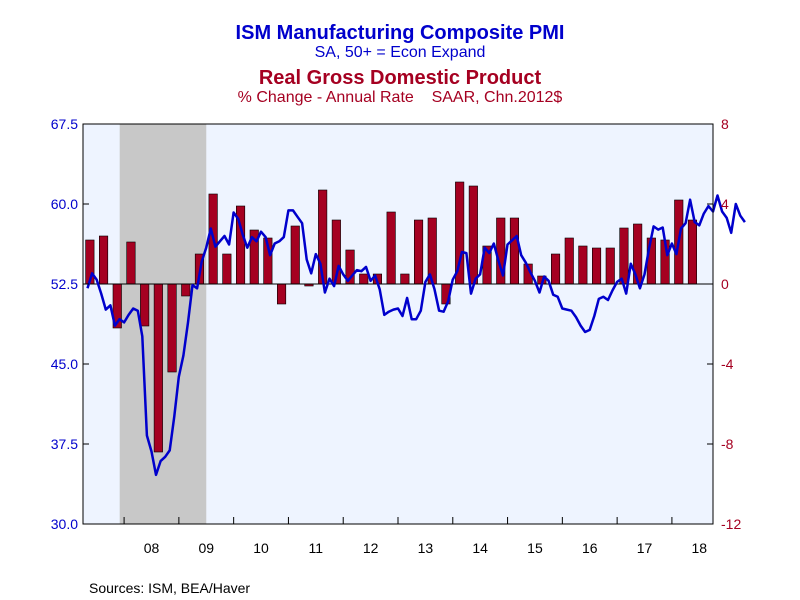 This screenshot has height=600, width=800. I want to click on recession-shading, so click(163, 324).